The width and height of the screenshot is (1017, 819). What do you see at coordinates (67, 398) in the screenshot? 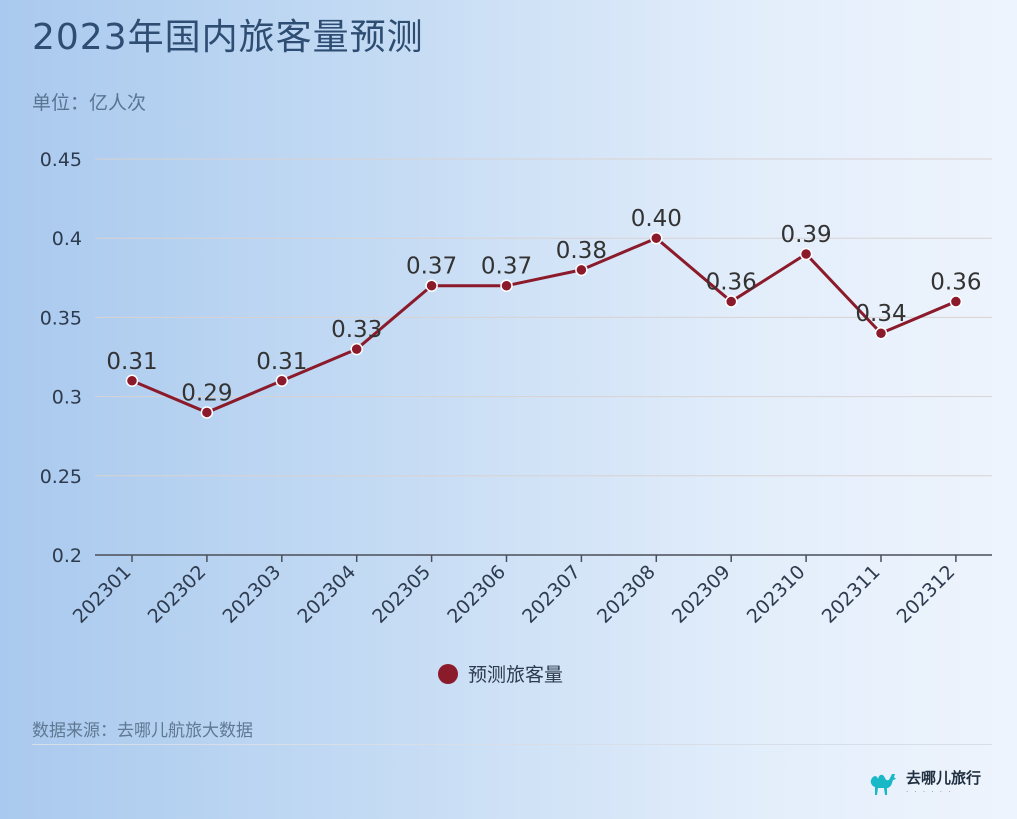
I see `y-tick-label: 0.3` at bounding box center [67, 398].